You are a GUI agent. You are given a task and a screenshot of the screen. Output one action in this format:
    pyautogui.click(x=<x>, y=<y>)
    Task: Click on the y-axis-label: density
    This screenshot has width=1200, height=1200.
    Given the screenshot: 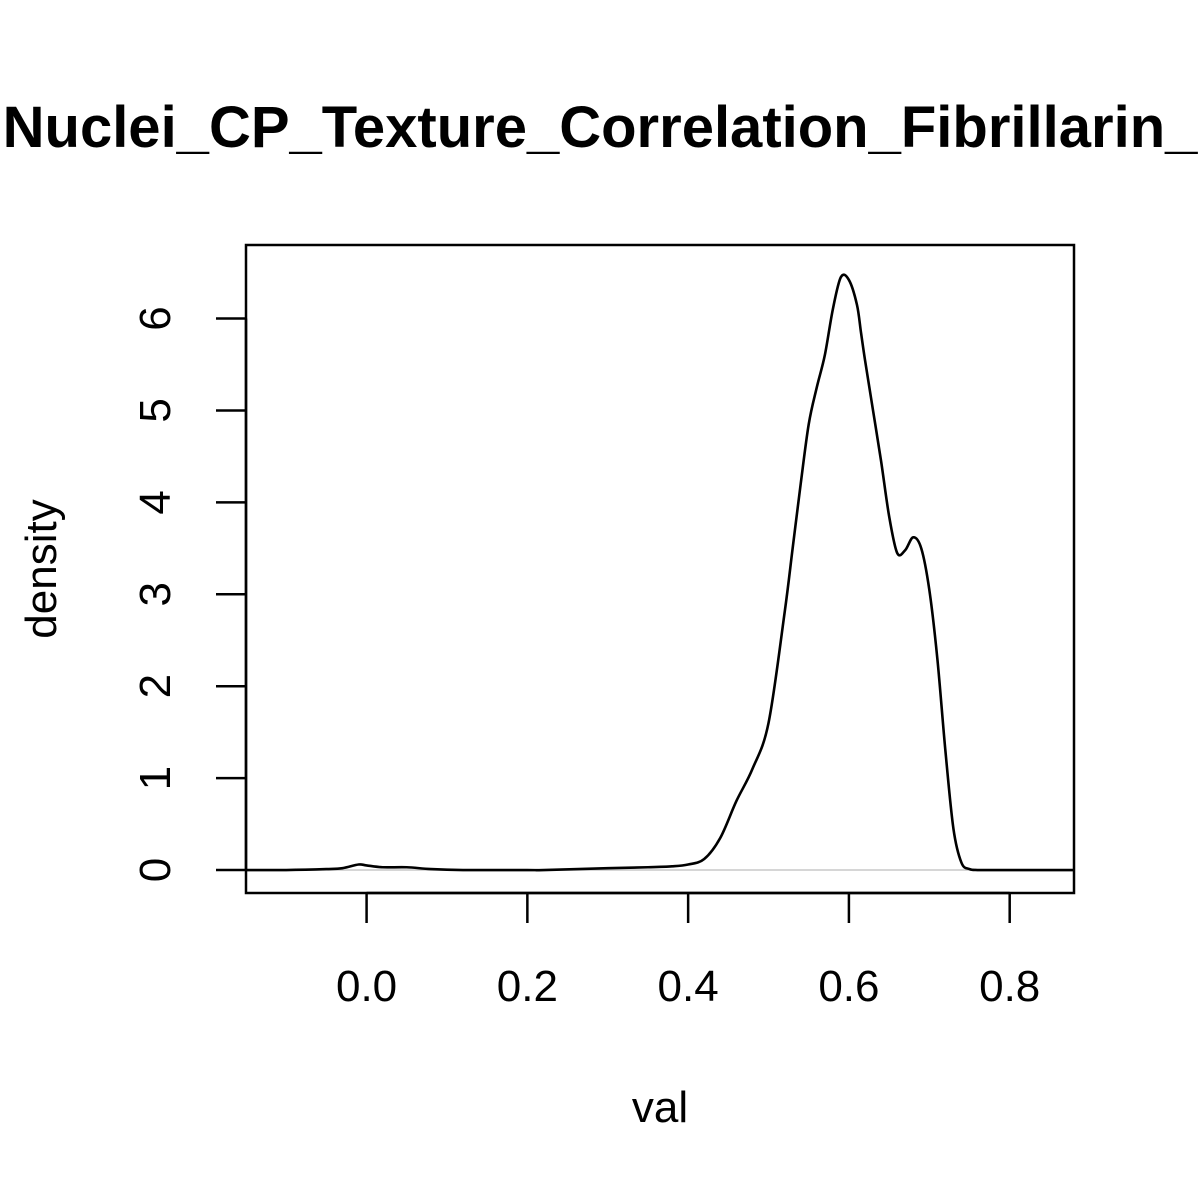 What is the action you would take?
    pyautogui.click(x=41, y=568)
    